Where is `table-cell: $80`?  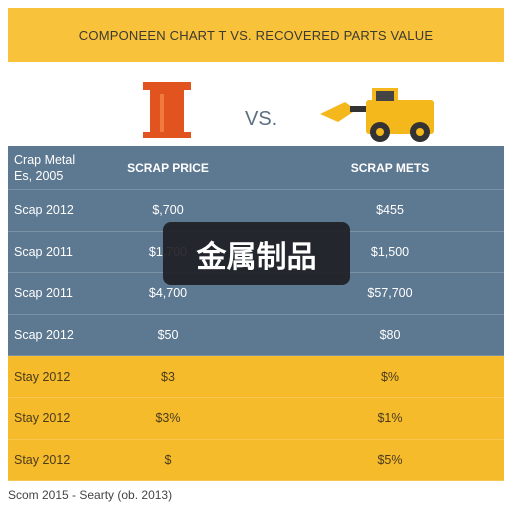
table-cell: $80 is located at coordinates (390, 335).